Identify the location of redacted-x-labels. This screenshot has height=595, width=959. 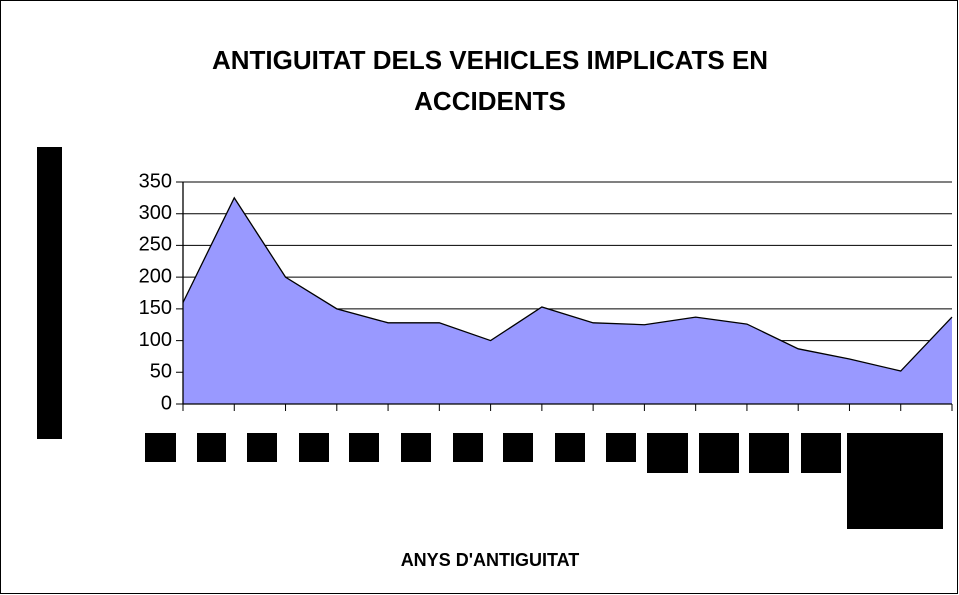
(544, 481).